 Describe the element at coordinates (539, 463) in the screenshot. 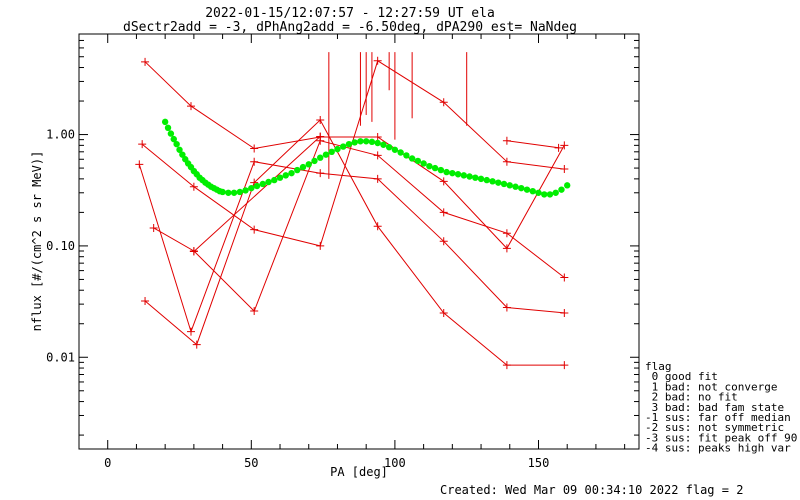

I see `x-tick-label: 150` at that location.